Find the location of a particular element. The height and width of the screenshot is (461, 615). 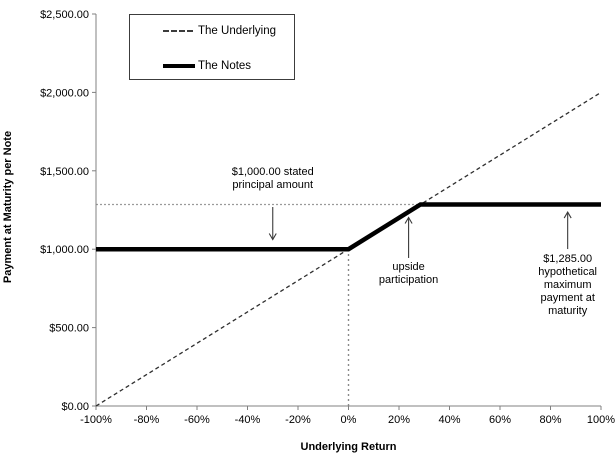

x-tick-label: 80% is located at coordinates (550, 420).